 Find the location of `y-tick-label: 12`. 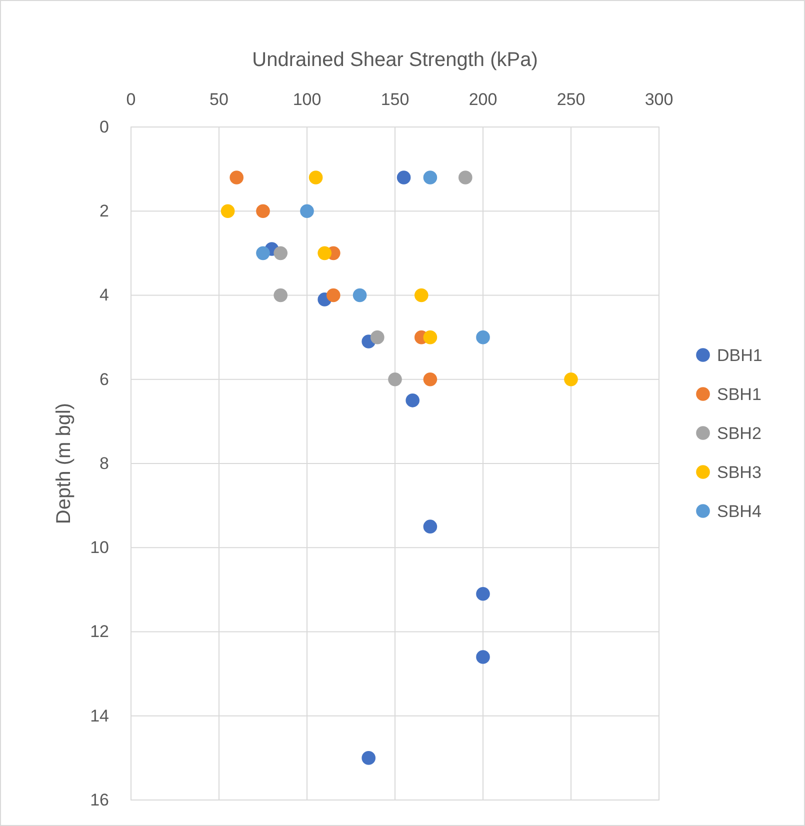

y-tick-label: 12 is located at coordinates (99, 632).